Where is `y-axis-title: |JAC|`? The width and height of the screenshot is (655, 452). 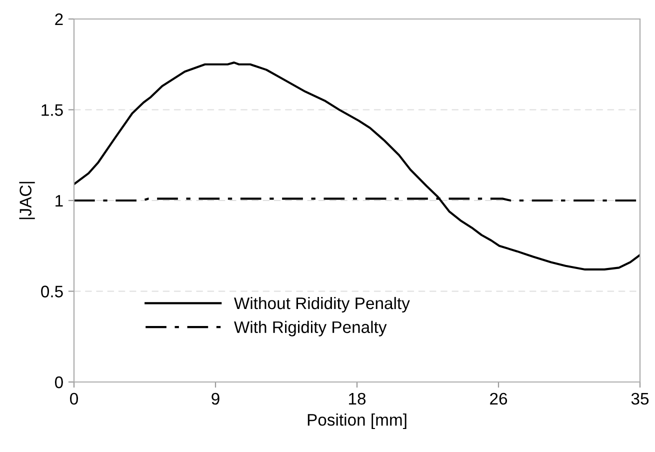 y-axis-title: |JAC| is located at coordinates (27, 201).